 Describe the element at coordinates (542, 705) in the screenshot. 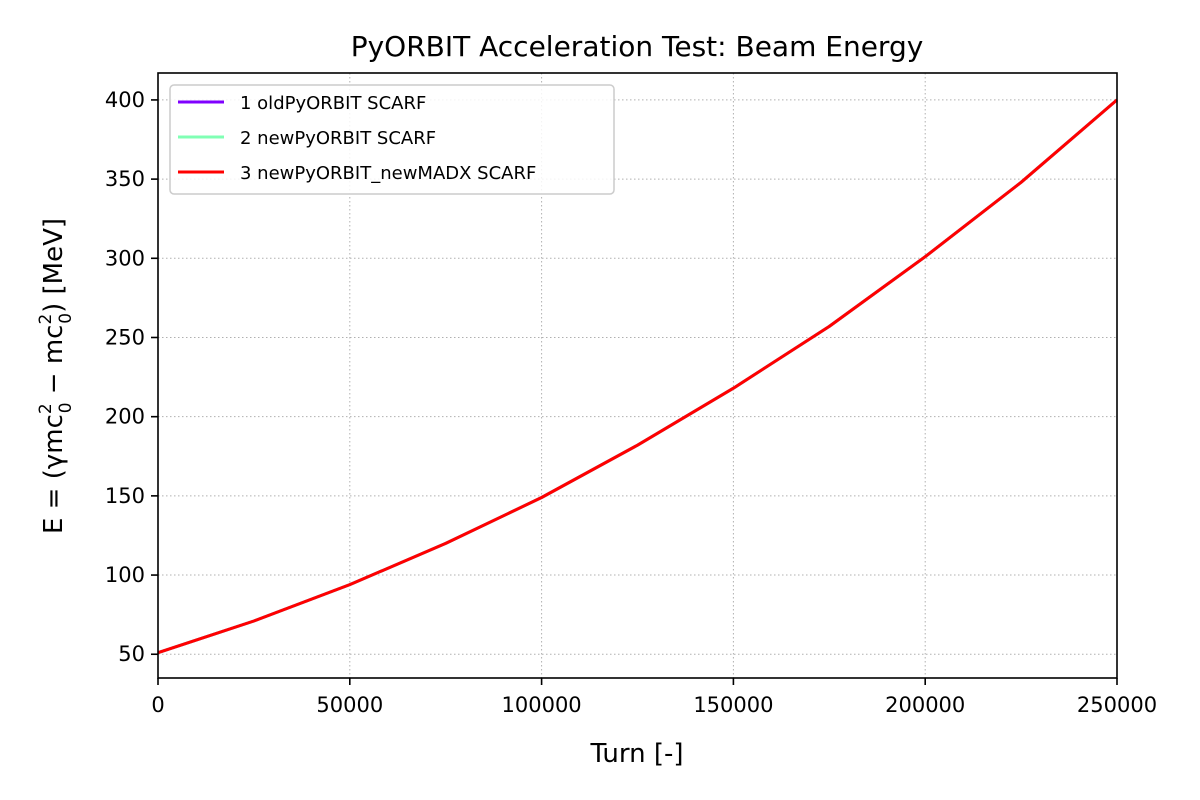

I see `x-tick-label: 100000` at that location.